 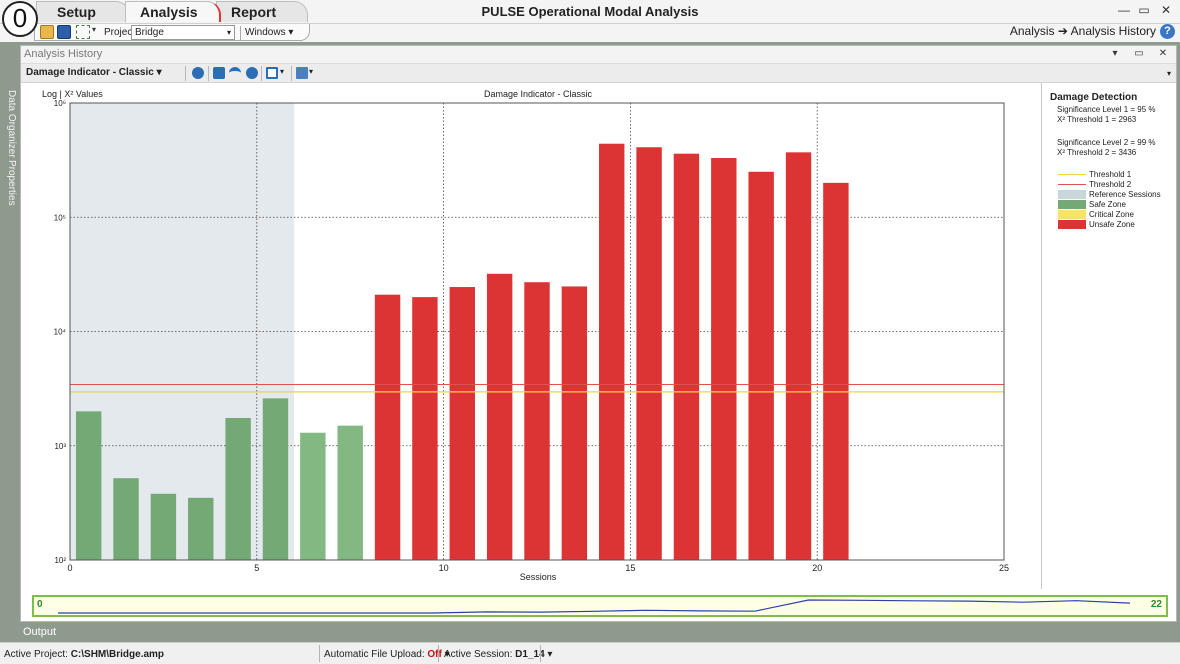 I want to click on restore-icon: ▭, so click(x=1144, y=10).